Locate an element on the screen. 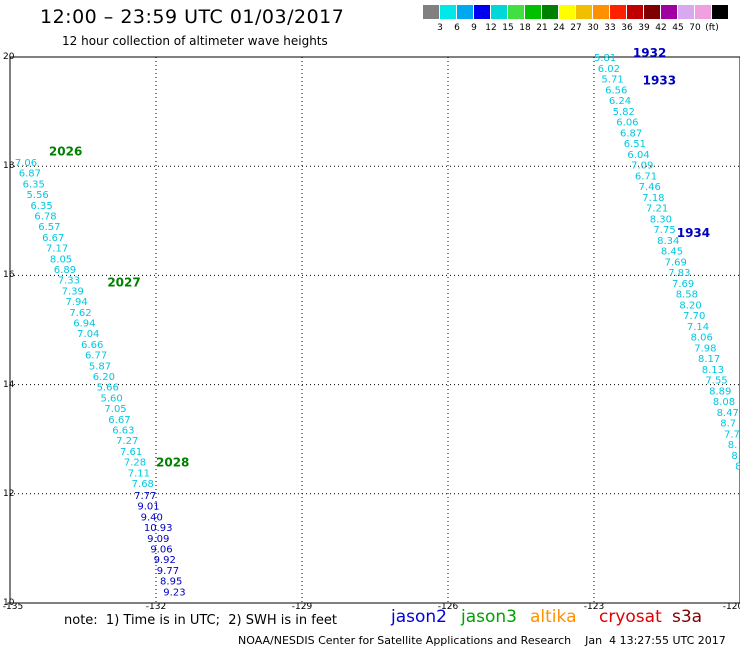 This screenshot has width=740, height=650. longitude-label: -120 is located at coordinates (731, 607).